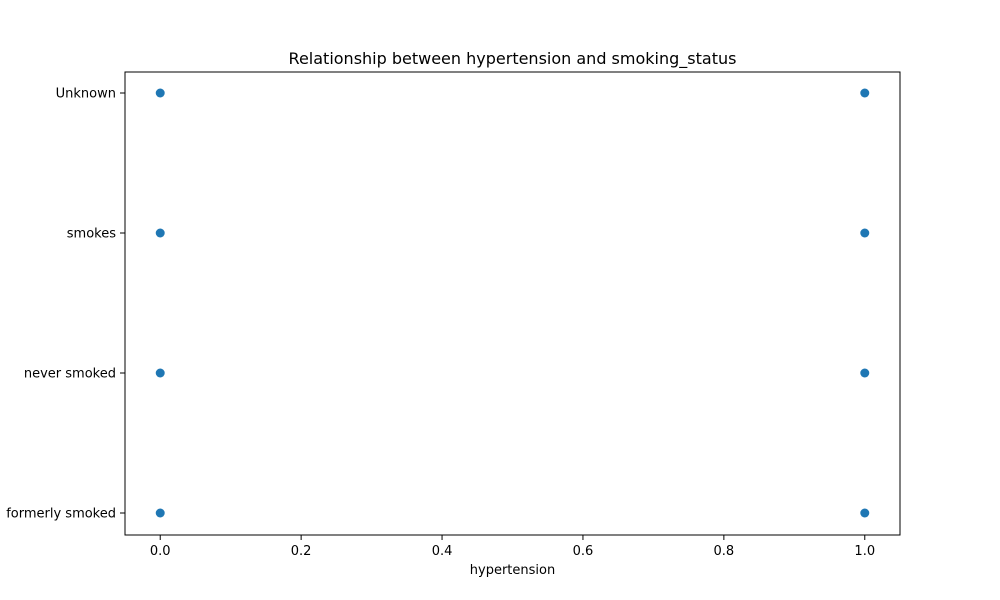  What do you see at coordinates (442, 551) in the screenshot?
I see `x-tick-label: 0.4` at bounding box center [442, 551].